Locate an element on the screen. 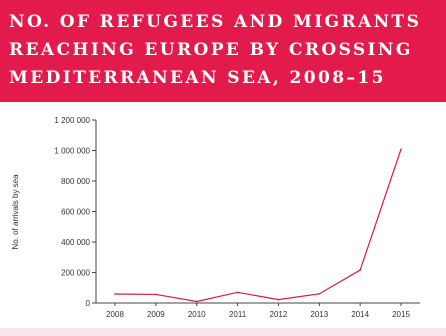  y-tick-label: 800 000 is located at coordinates (75, 181).